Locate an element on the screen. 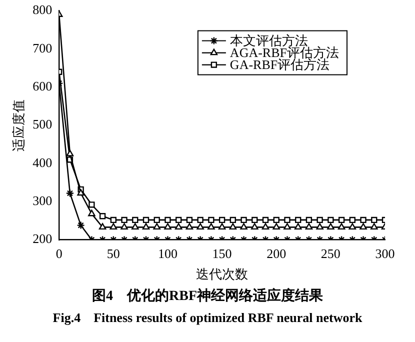  y-axis-title: 适应度值 is located at coordinates (18, 125).